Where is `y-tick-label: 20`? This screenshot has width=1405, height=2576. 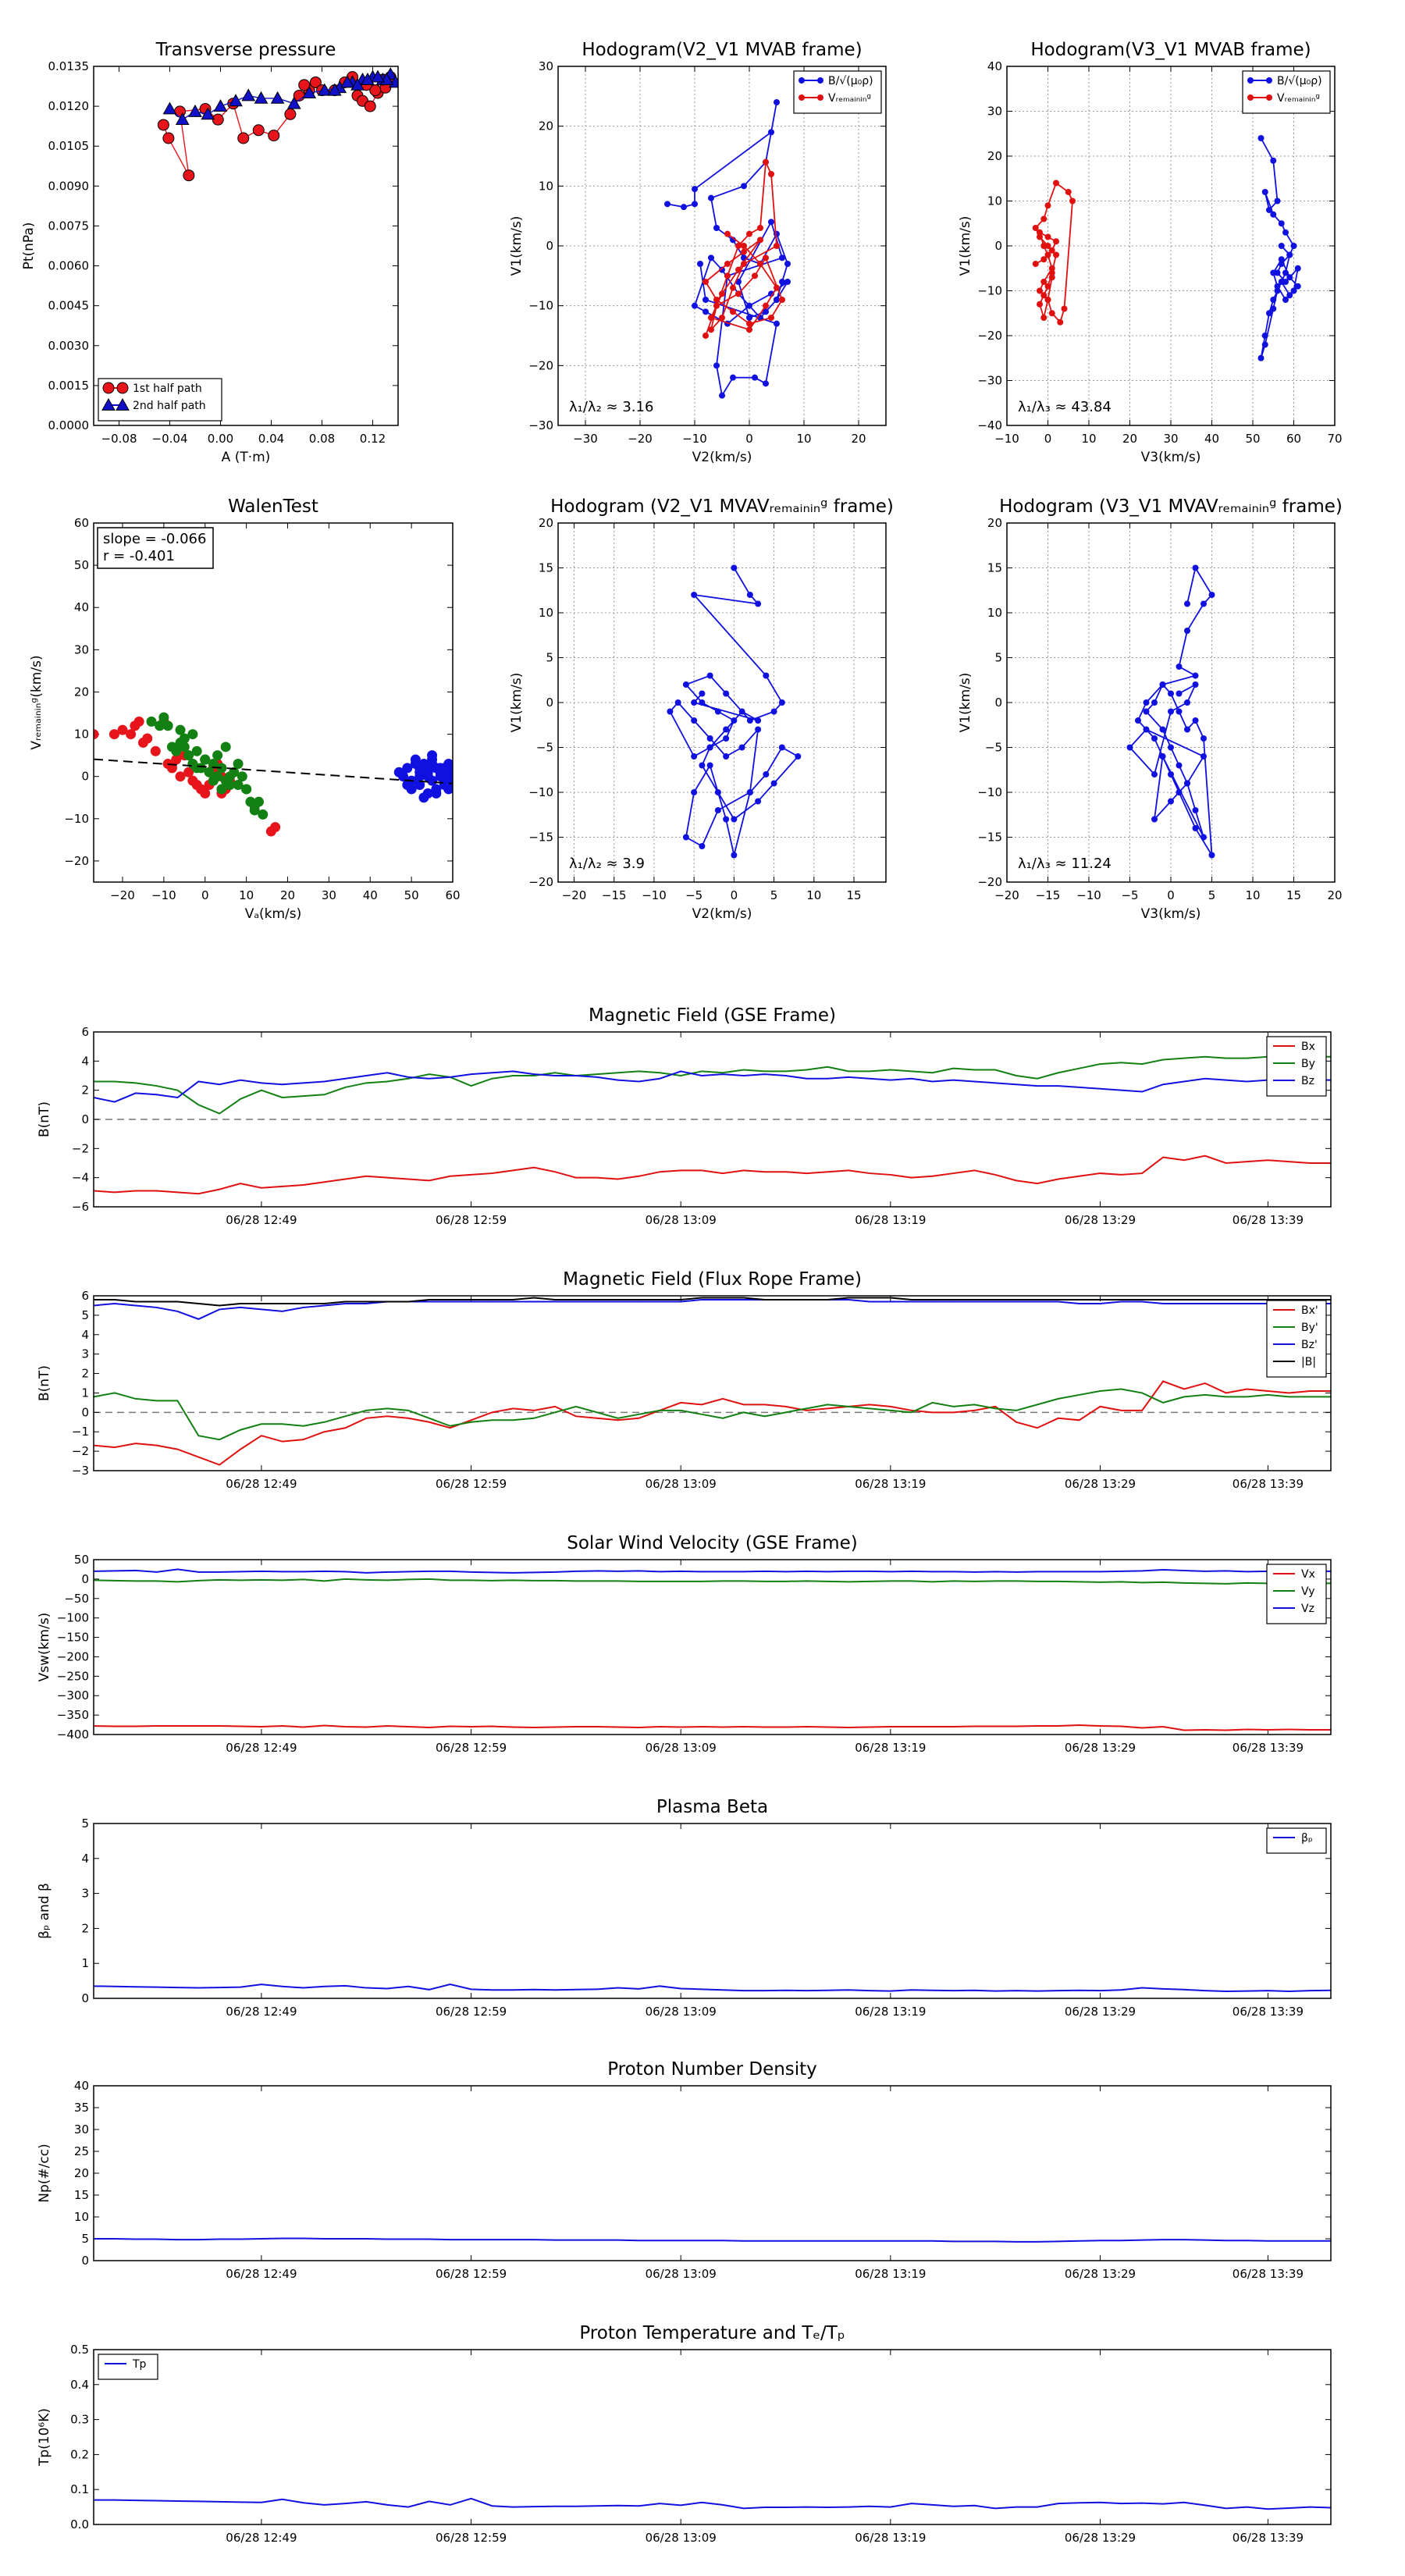 y-tick-label: 20 is located at coordinates (81, 2173).